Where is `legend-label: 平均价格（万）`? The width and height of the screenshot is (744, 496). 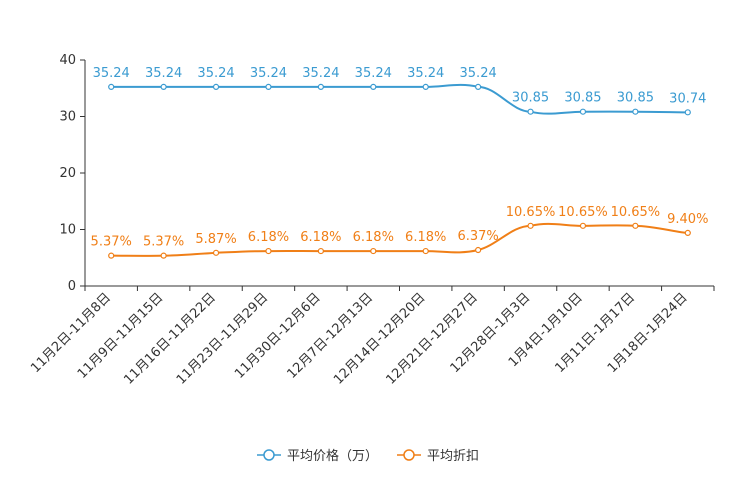
legend-label: 平均价格（万） is located at coordinates (332, 456).